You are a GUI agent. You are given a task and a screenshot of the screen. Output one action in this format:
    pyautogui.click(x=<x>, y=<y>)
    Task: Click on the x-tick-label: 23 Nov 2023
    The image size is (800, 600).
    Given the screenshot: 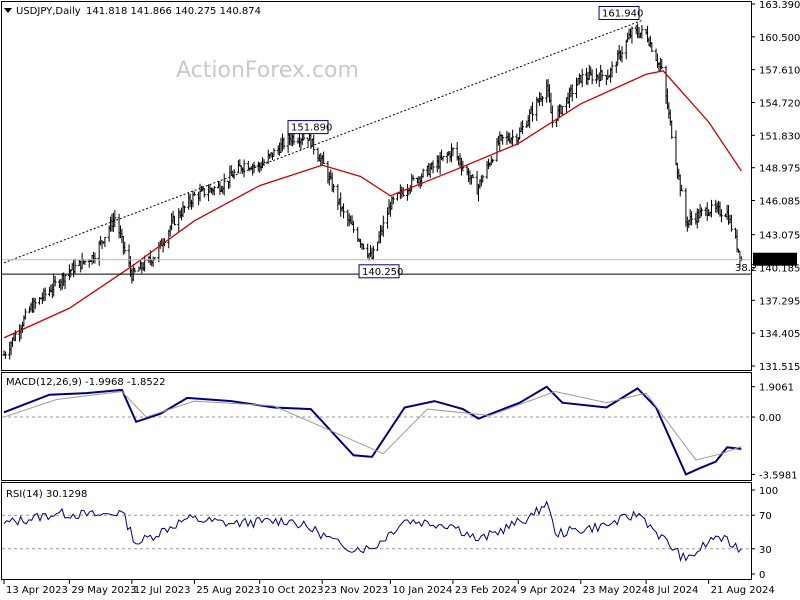 What is the action you would take?
    pyautogui.click(x=356, y=590)
    